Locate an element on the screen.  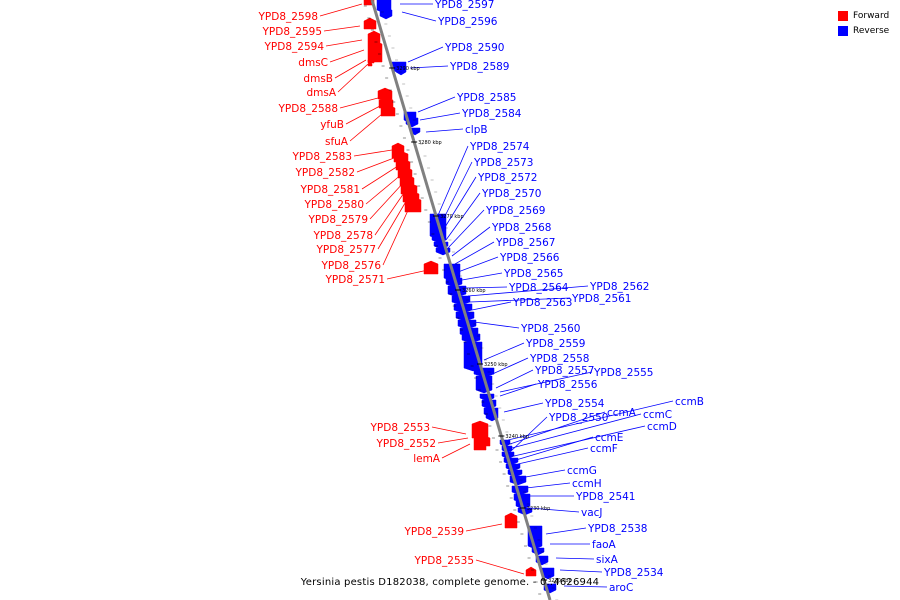
gene-ypd8-2569-label: YPD8_2569 is located at coordinates (515, 211).